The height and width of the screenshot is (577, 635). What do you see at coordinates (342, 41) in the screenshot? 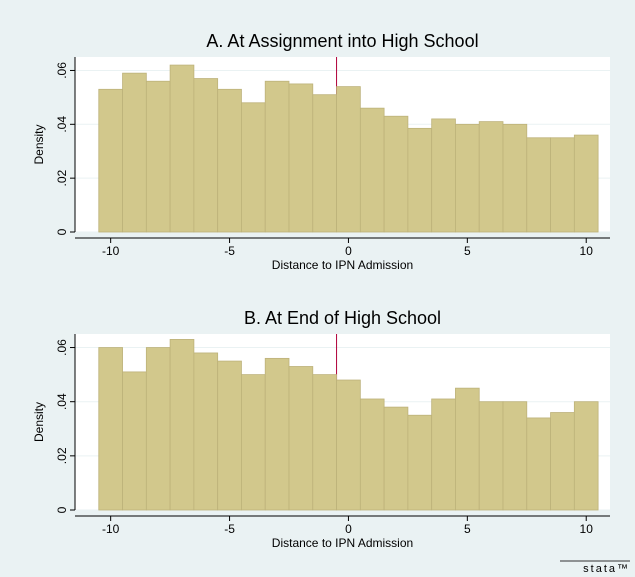
I see `chart-title: A. At Assignment into High School` at bounding box center [342, 41].